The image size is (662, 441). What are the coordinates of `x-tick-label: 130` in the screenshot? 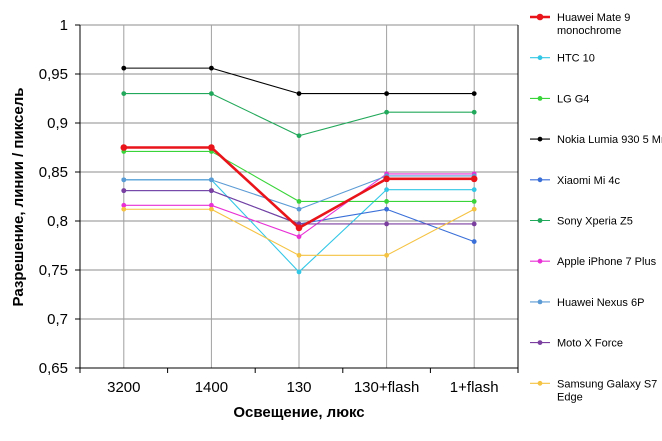 It's located at (298, 387).